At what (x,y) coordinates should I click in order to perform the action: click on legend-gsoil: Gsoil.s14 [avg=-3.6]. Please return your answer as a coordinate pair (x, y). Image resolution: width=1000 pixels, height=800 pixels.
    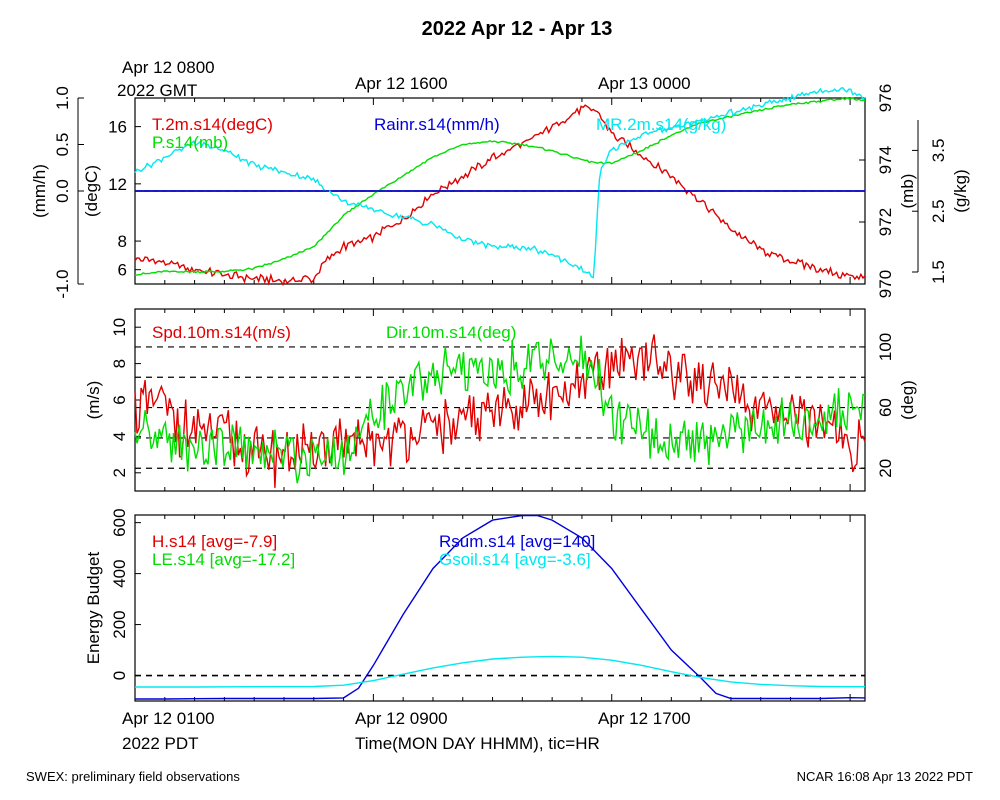
    Looking at the image, I should click on (515, 559).